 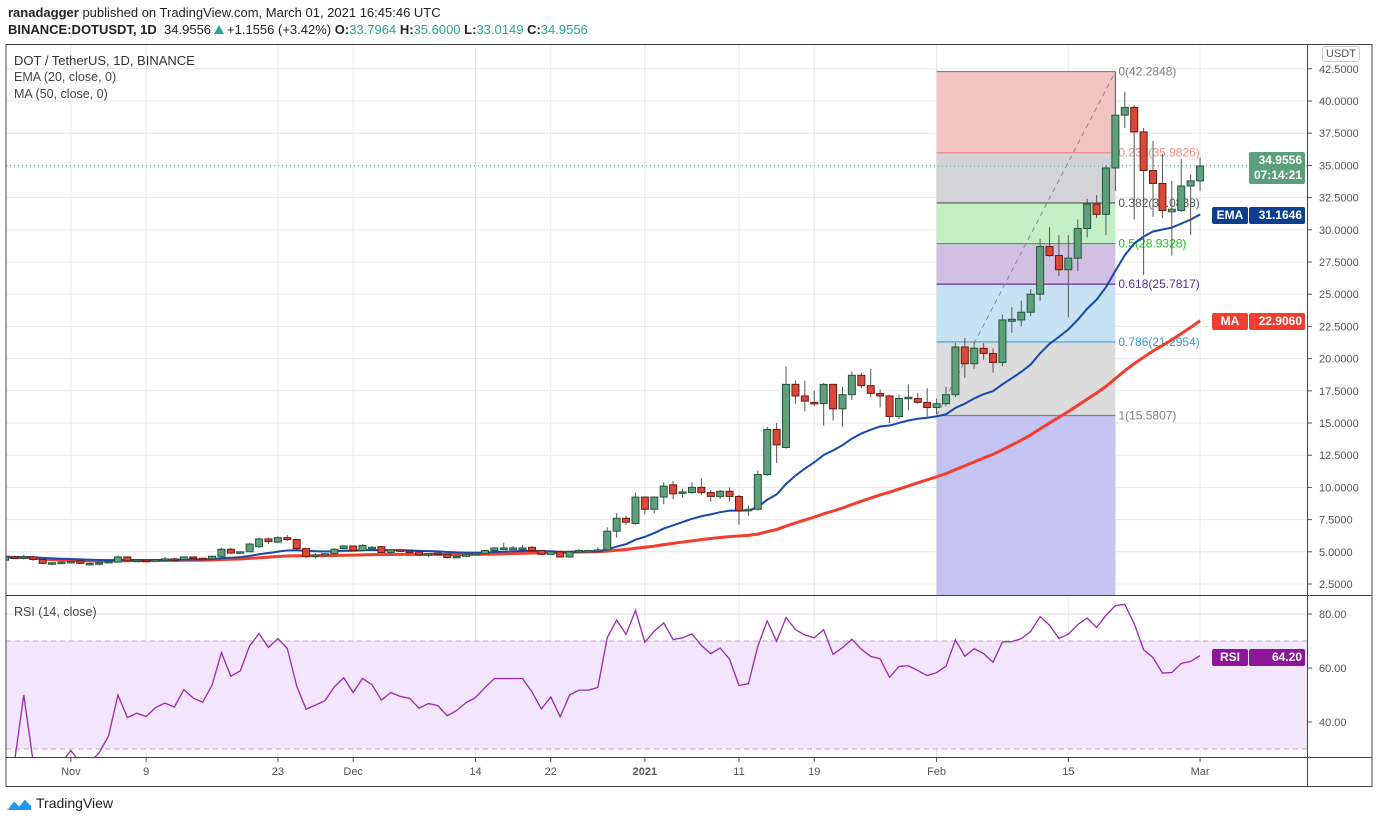 What do you see at coordinates (1230, 215) in the screenshot?
I see `ema-tag-label: EMA` at bounding box center [1230, 215].